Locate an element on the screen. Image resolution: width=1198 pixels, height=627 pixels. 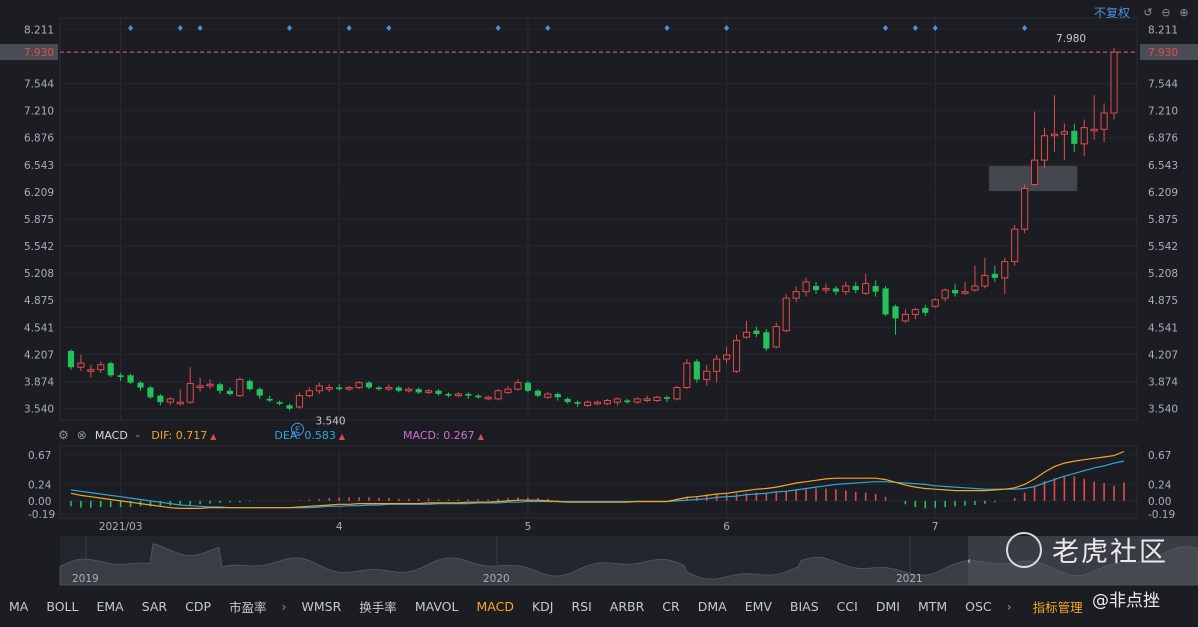
tab-more-icon: › is located at coordinates (284, 606).